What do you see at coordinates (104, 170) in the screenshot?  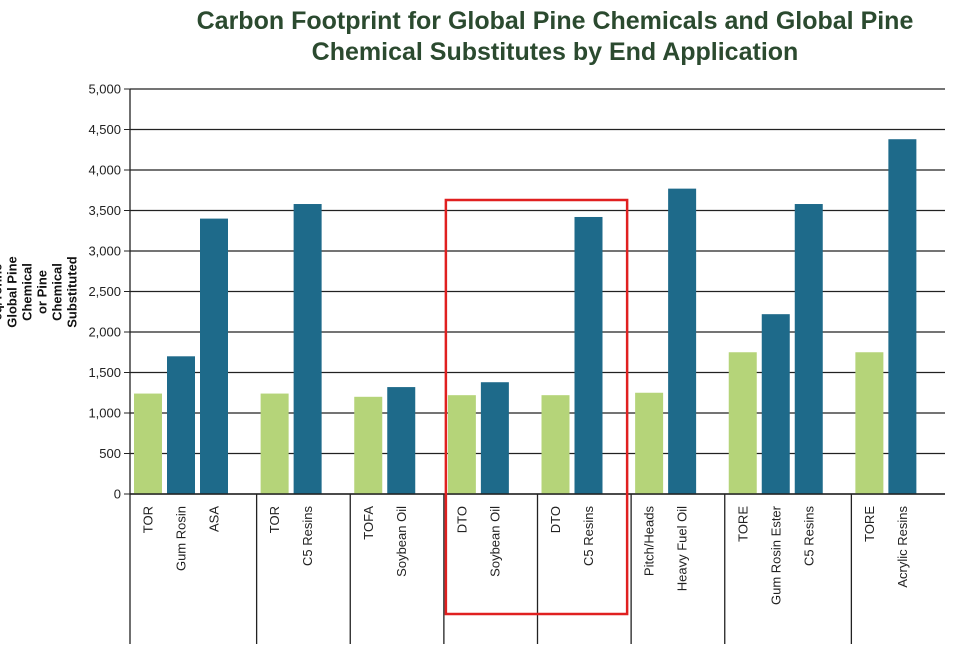 I see `y-tick-label: 4,000` at bounding box center [104, 170].